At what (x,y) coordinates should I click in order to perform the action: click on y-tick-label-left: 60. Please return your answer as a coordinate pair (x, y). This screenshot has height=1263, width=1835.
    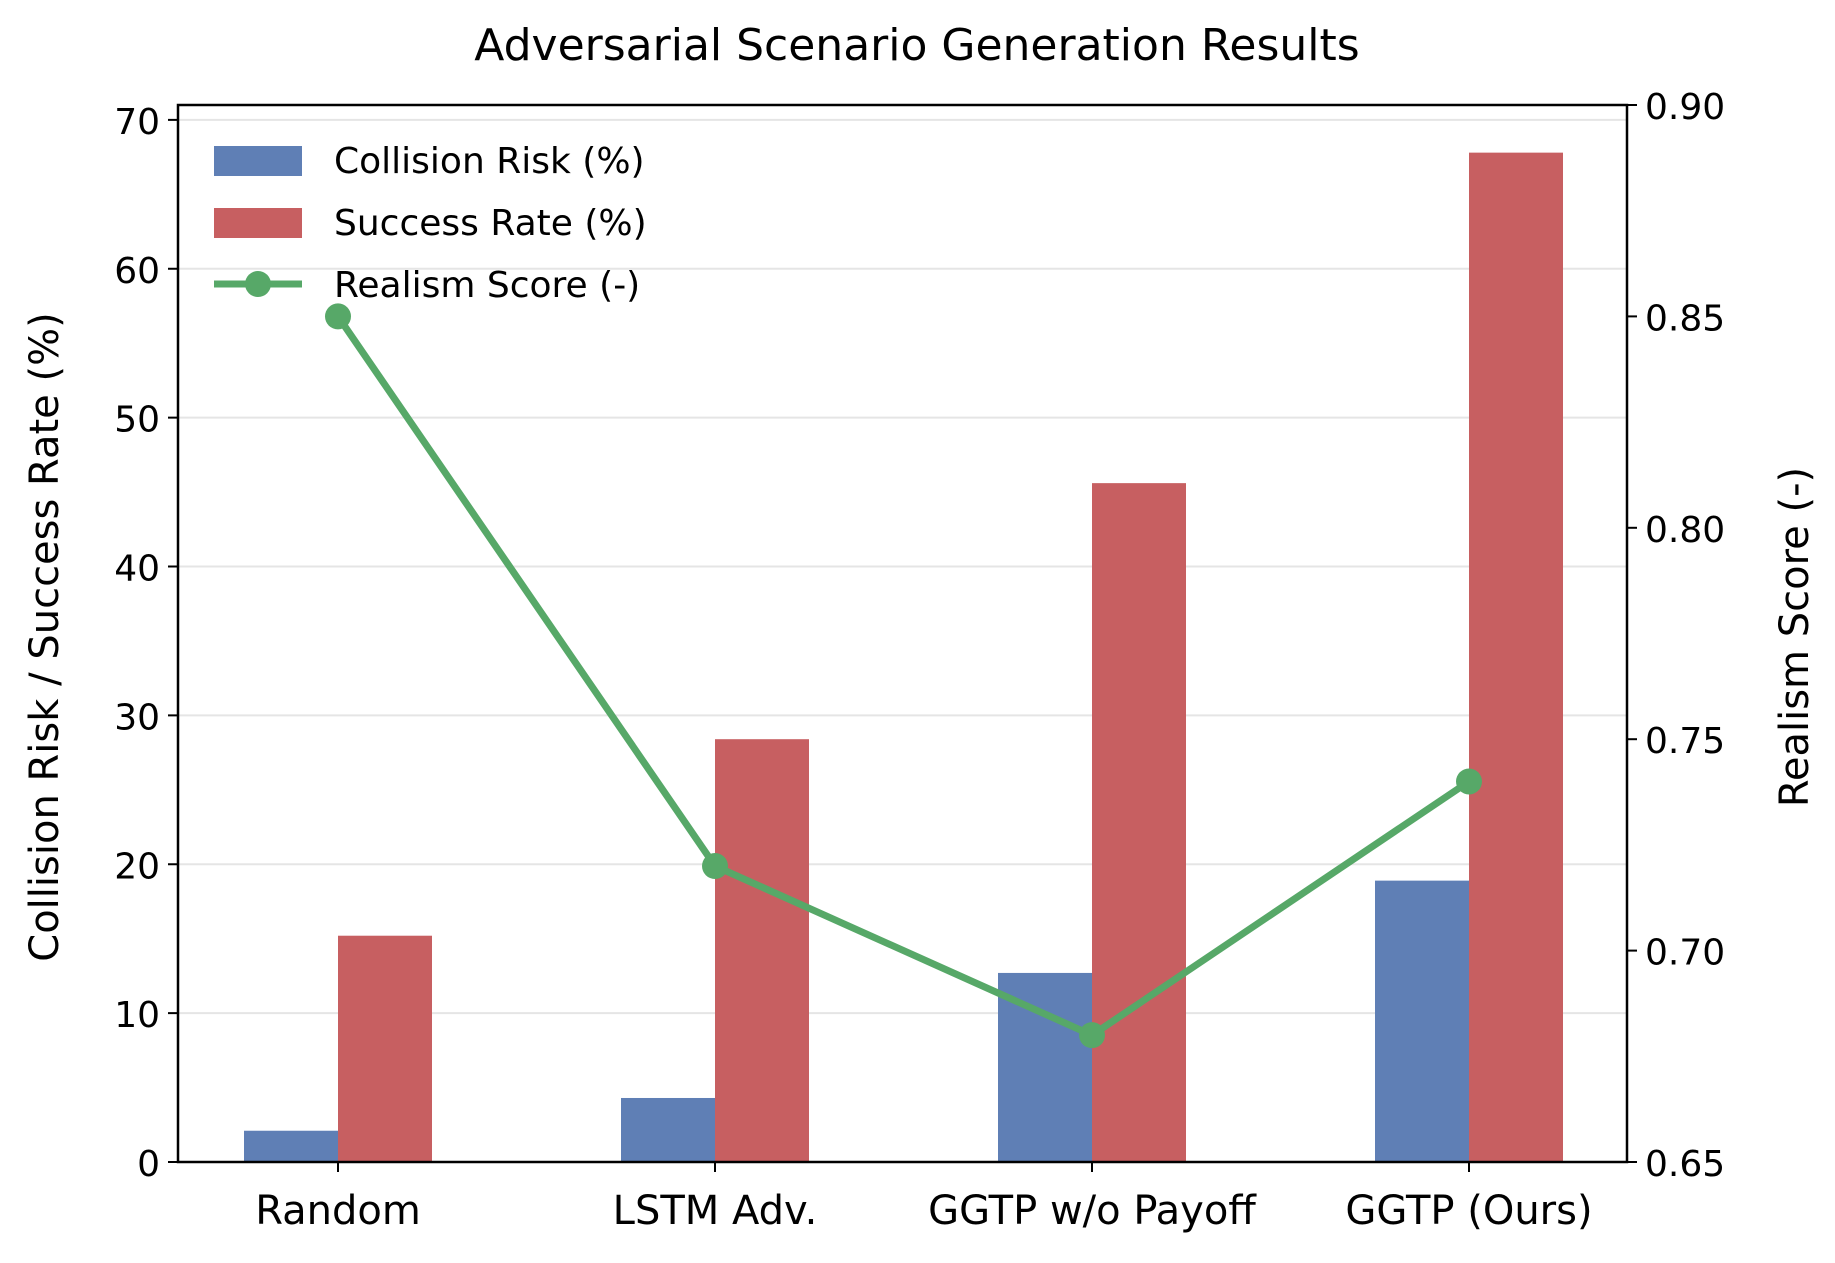
    Looking at the image, I should click on (137, 271).